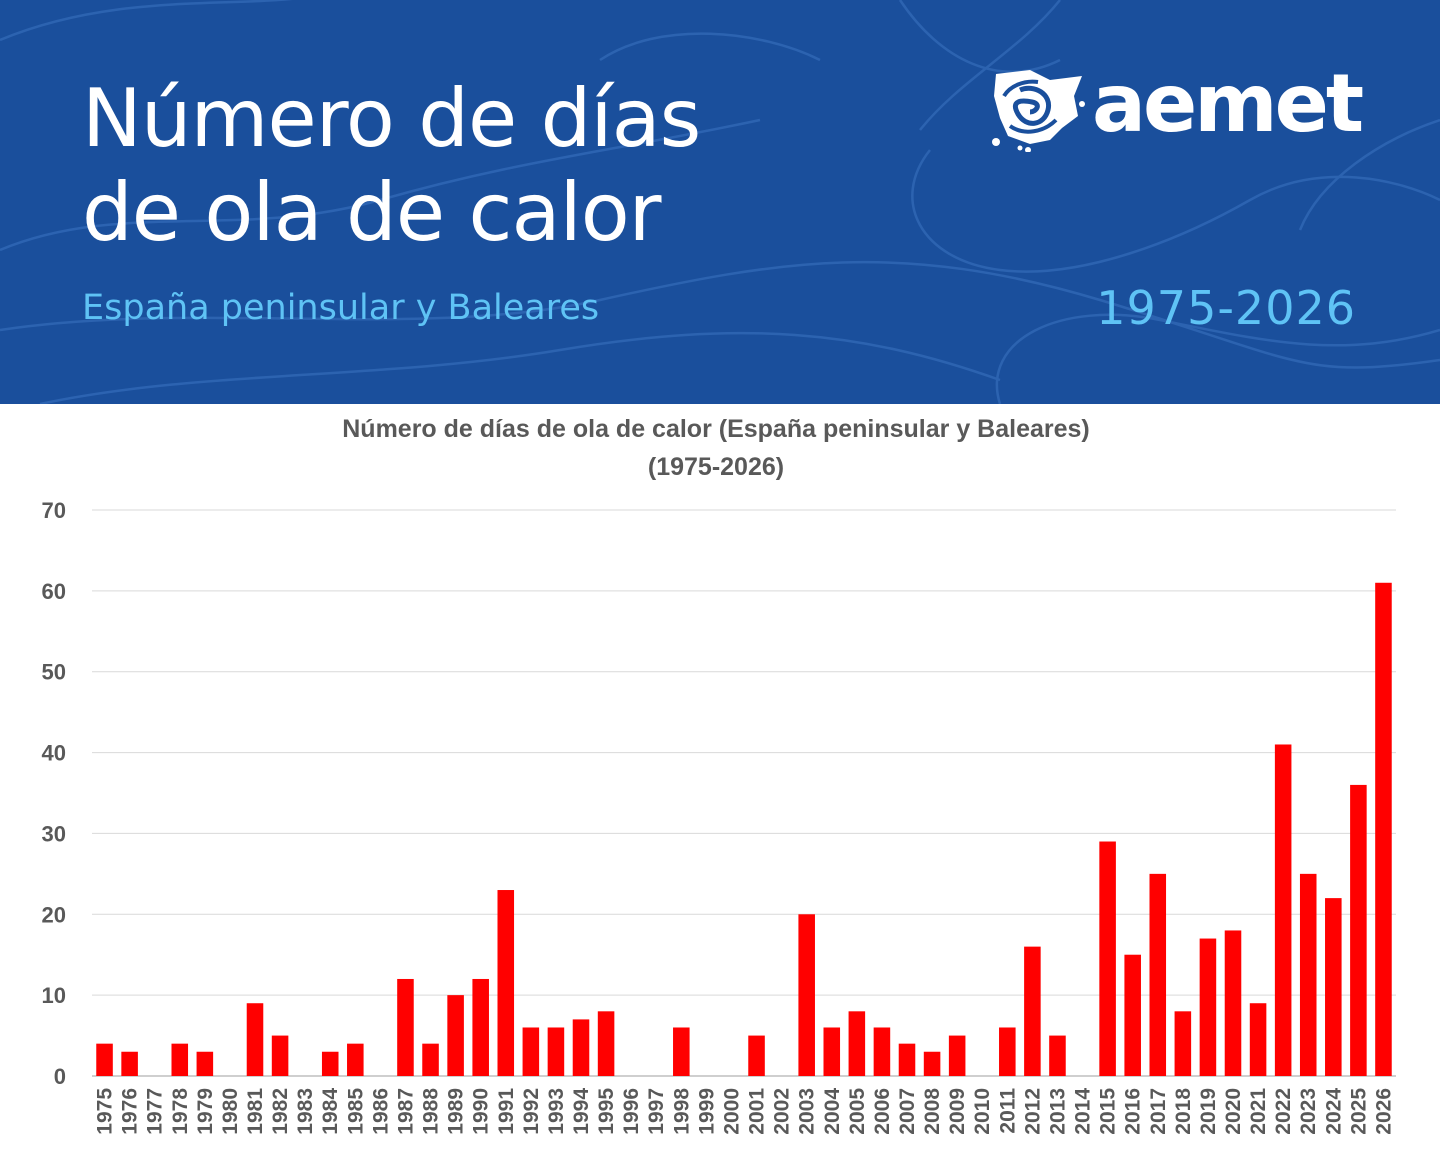 Image resolution: width=1440 pixels, height=1173 pixels. Describe the element at coordinates (1383, 1111) in the screenshot. I see `x-tick-label: 2026` at that location.